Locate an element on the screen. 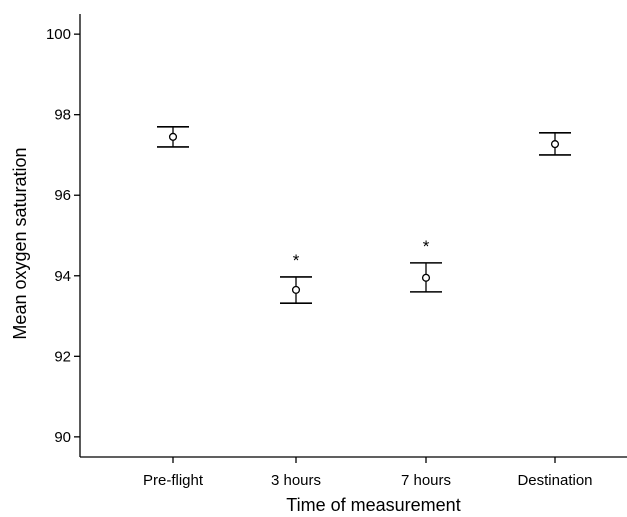 This screenshot has width=627, height=517. y-tick-label: 90 is located at coordinates (62, 437).